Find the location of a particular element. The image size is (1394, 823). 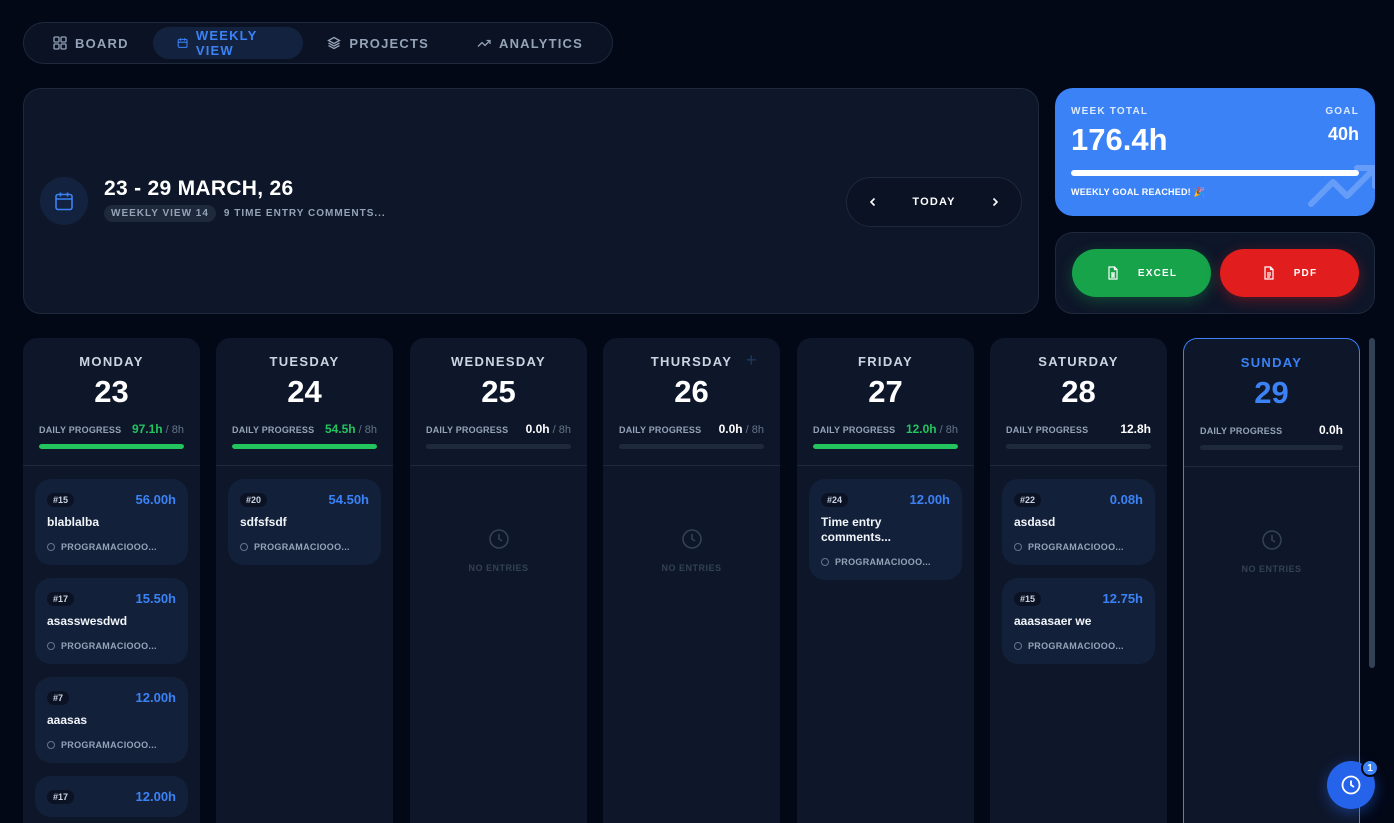

day-number: 28 is located at coordinates (1078, 391).